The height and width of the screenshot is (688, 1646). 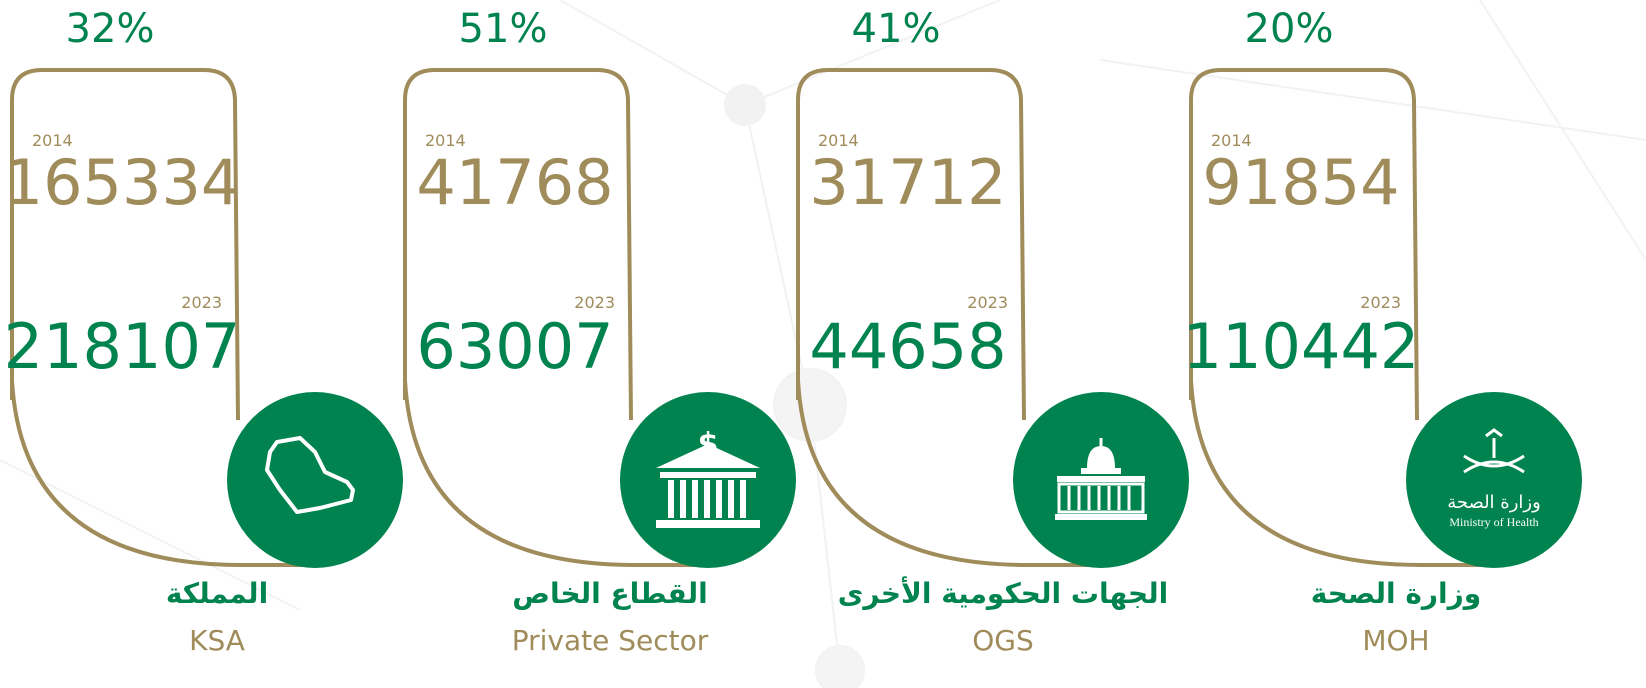 What do you see at coordinates (610, 640) in the screenshot?
I see `name-en: Private Sector` at bounding box center [610, 640].